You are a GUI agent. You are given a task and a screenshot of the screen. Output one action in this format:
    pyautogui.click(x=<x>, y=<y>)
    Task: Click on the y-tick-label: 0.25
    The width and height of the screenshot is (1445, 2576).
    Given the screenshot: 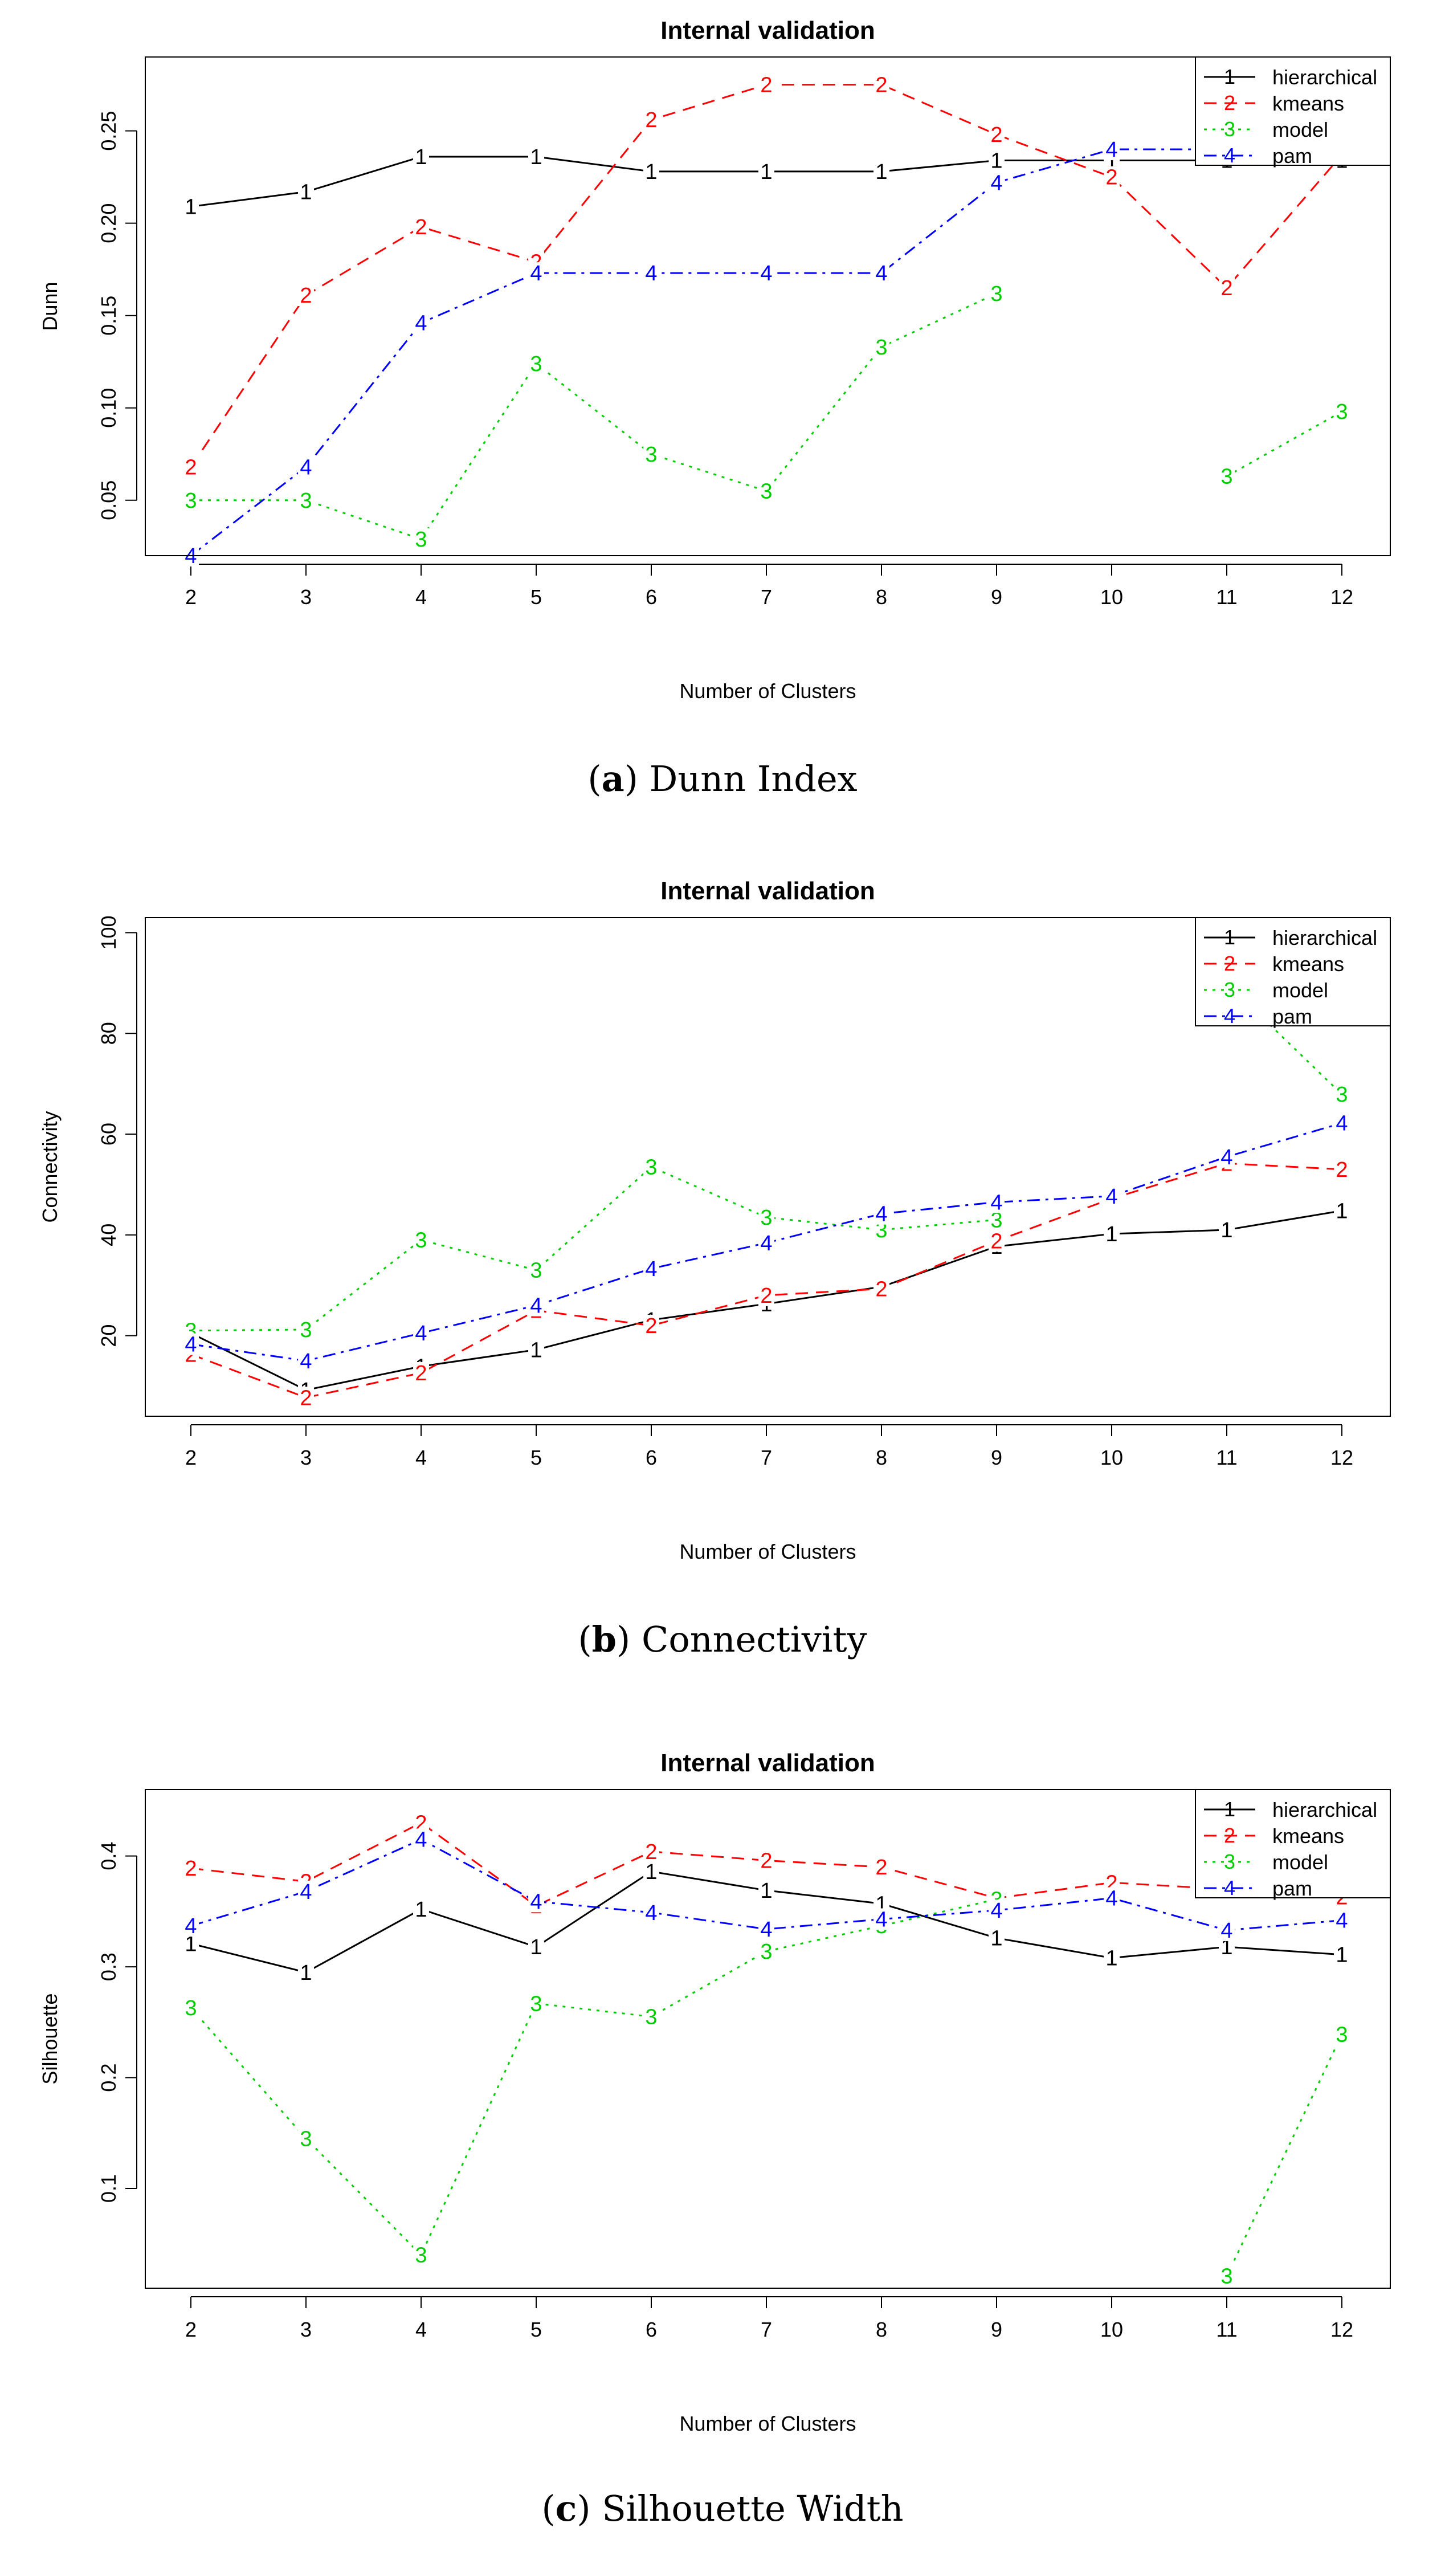 What is the action you would take?
    pyautogui.click(x=108, y=131)
    